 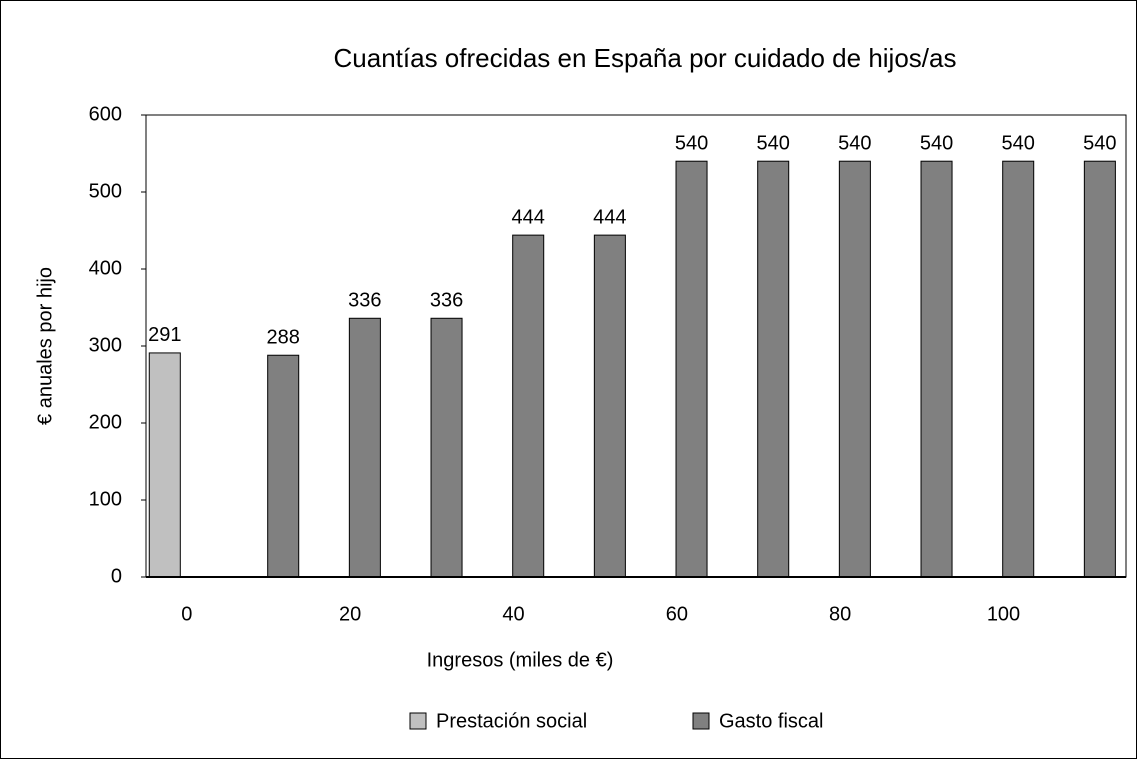 I want to click on data-label: 288, so click(x=283, y=338).